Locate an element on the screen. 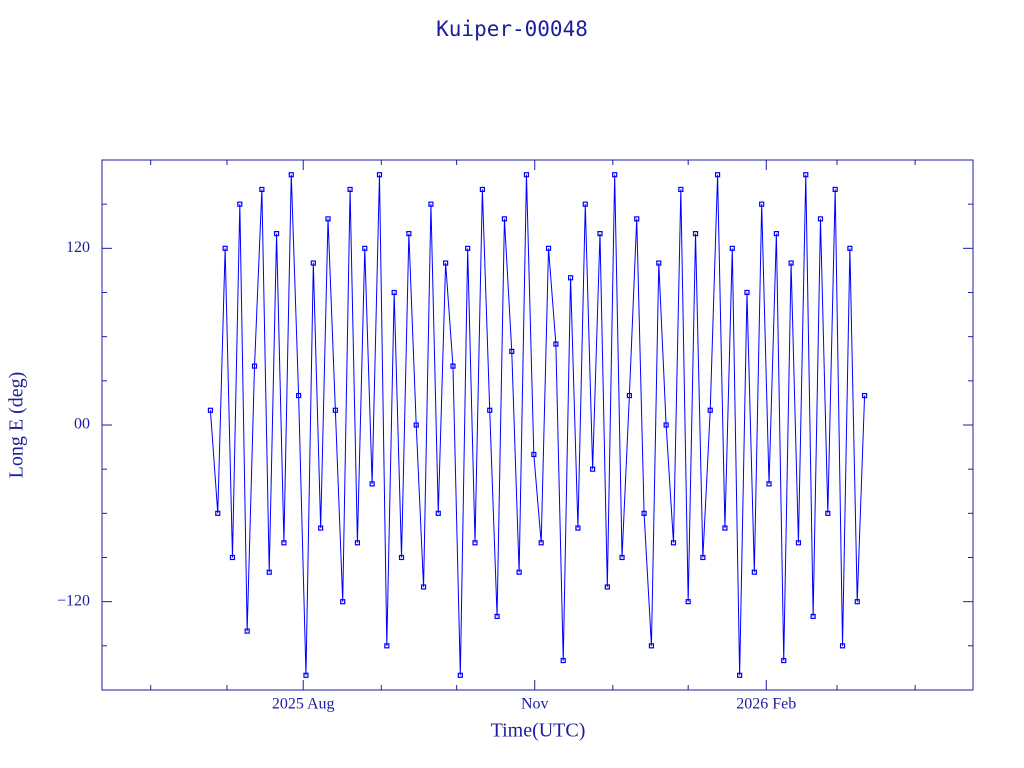 The height and width of the screenshot is (768, 1024). x-tick-label: Nov is located at coordinates (535, 704).